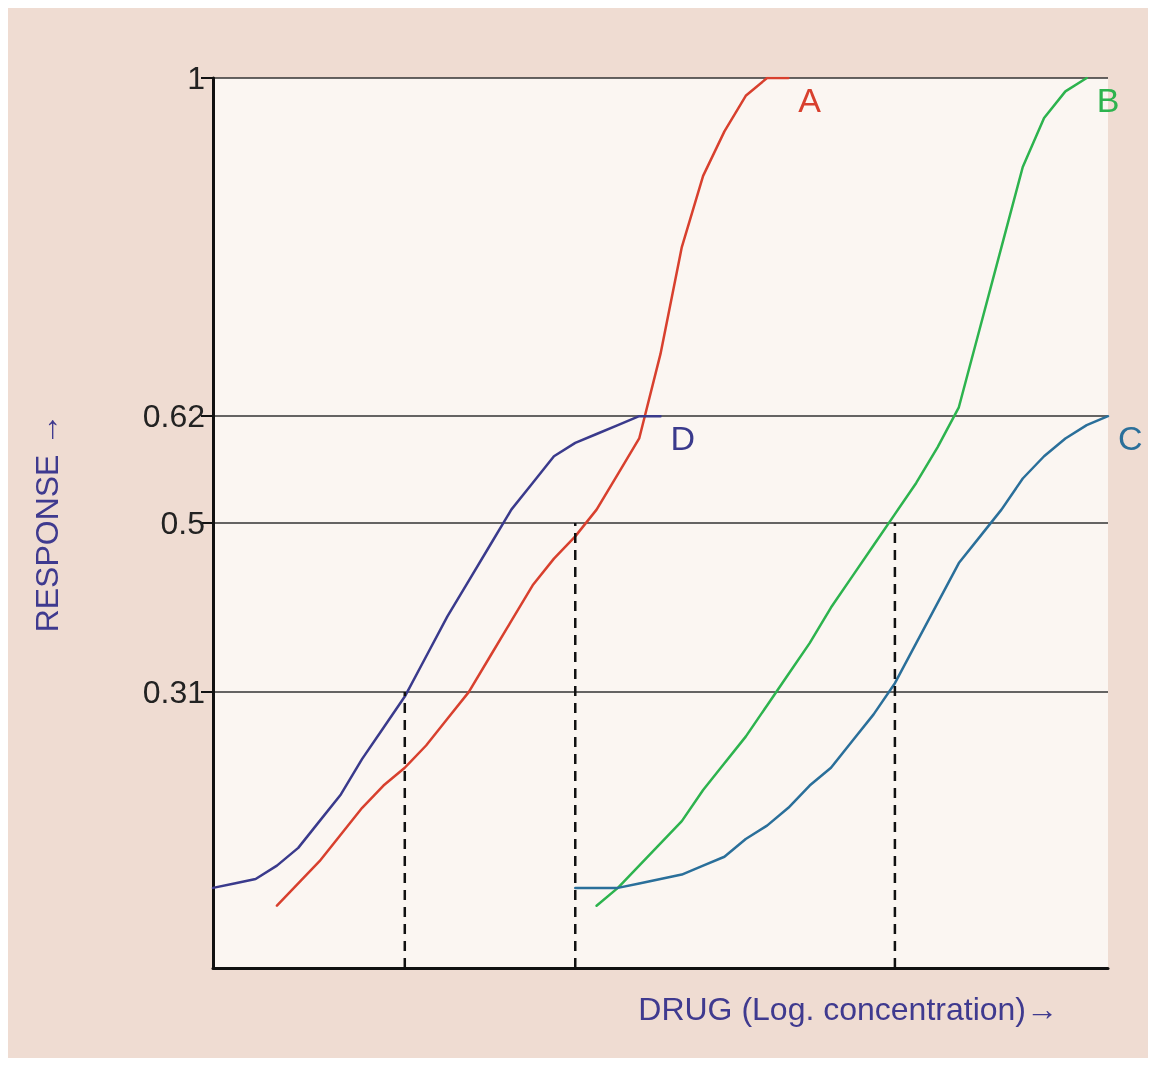 The height and width of the screenshot is (1074, 1161). I want to click on y-tick-label: 0.62, so click(173, 416).